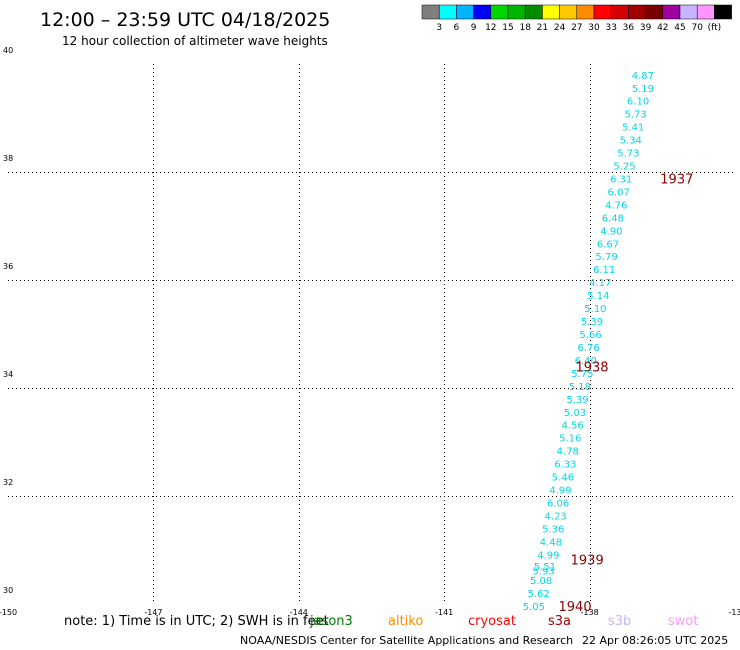 The width and height of the screenshot is (740, 650). Describe the element at coordinates (534, 607) in the screenshot. I see `swh-point-label: 5.05` at that location.